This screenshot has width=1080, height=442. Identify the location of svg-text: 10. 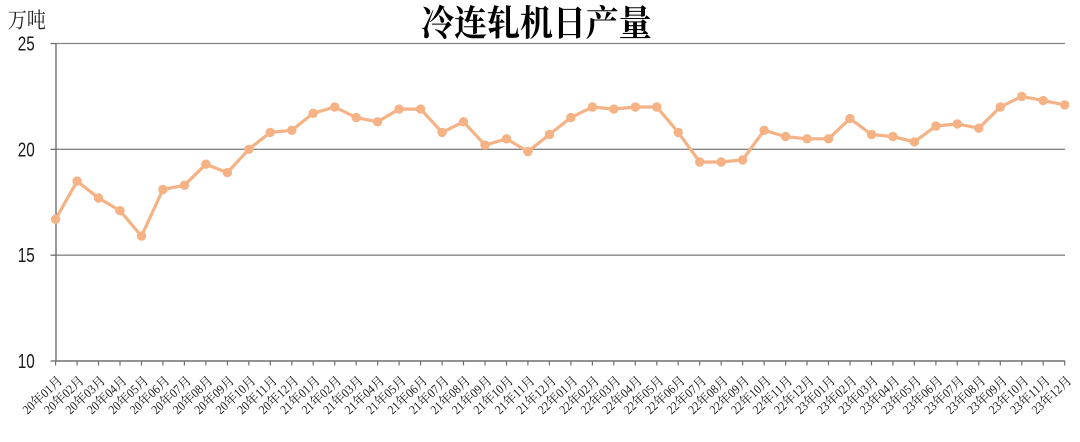
(26, 361).